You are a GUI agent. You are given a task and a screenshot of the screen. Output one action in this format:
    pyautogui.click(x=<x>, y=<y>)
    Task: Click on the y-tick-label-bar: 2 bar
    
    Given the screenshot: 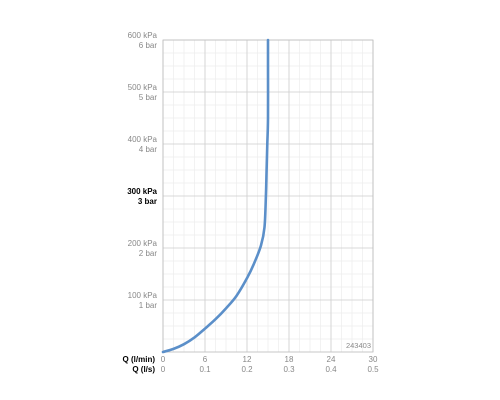 What is the action you would take?
    pyautogui.click(x=148, y=253)
    